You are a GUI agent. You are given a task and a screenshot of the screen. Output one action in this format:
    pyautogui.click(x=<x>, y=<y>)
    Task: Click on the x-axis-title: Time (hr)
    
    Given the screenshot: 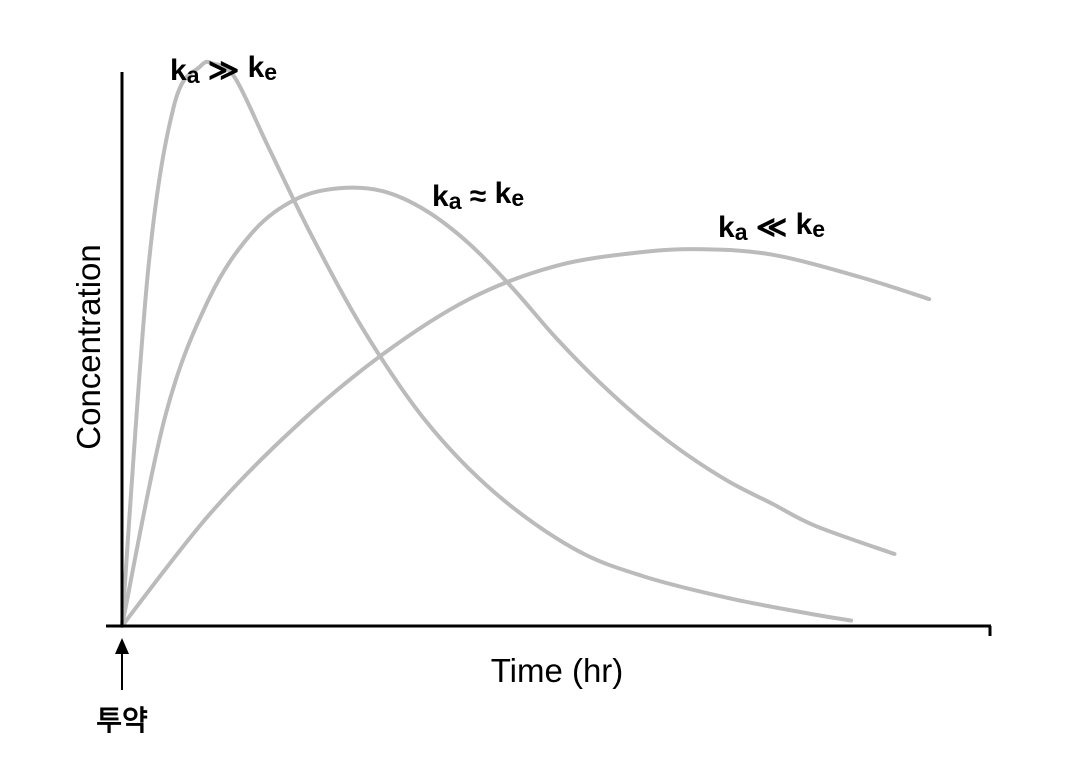 What is the action you would take?
    pyautogui.click(x=557, y=670)
    